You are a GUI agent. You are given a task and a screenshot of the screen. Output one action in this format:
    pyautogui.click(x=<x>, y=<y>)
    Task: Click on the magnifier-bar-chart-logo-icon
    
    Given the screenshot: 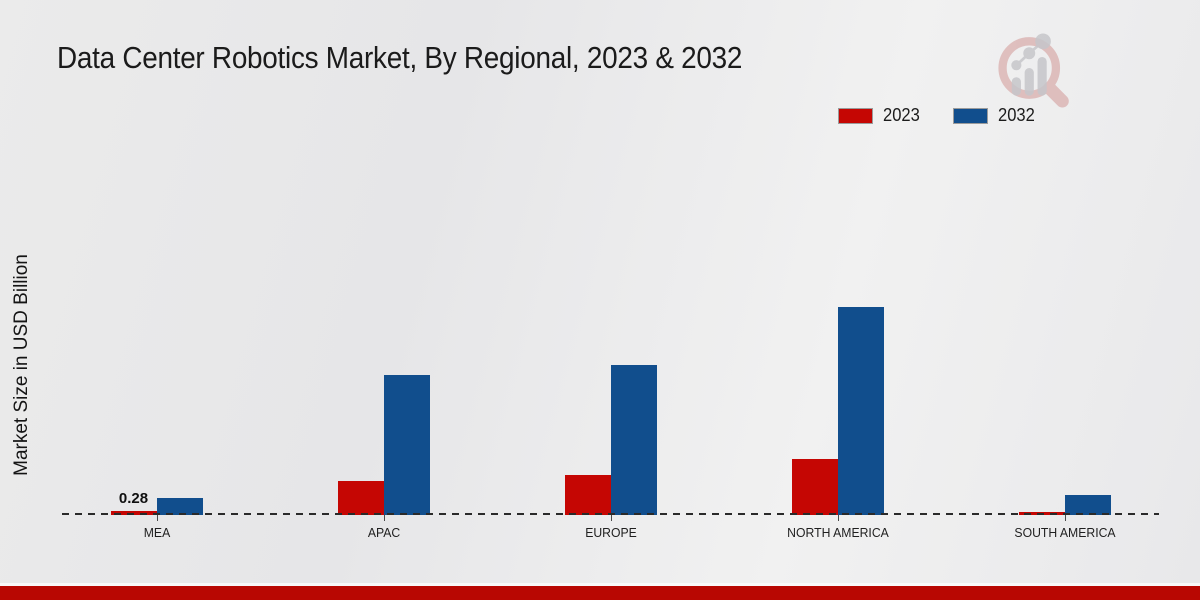 What is the action you would take?
    pyautogui.click(x=1033, y=70)
    